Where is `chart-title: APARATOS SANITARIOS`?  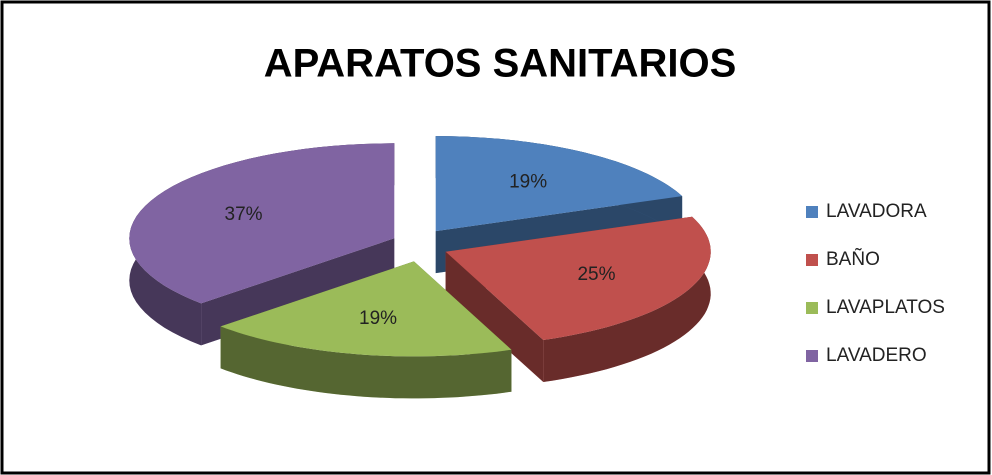
chart-title: APARATOS SANITARIOS is located at coordinates (500, 64).